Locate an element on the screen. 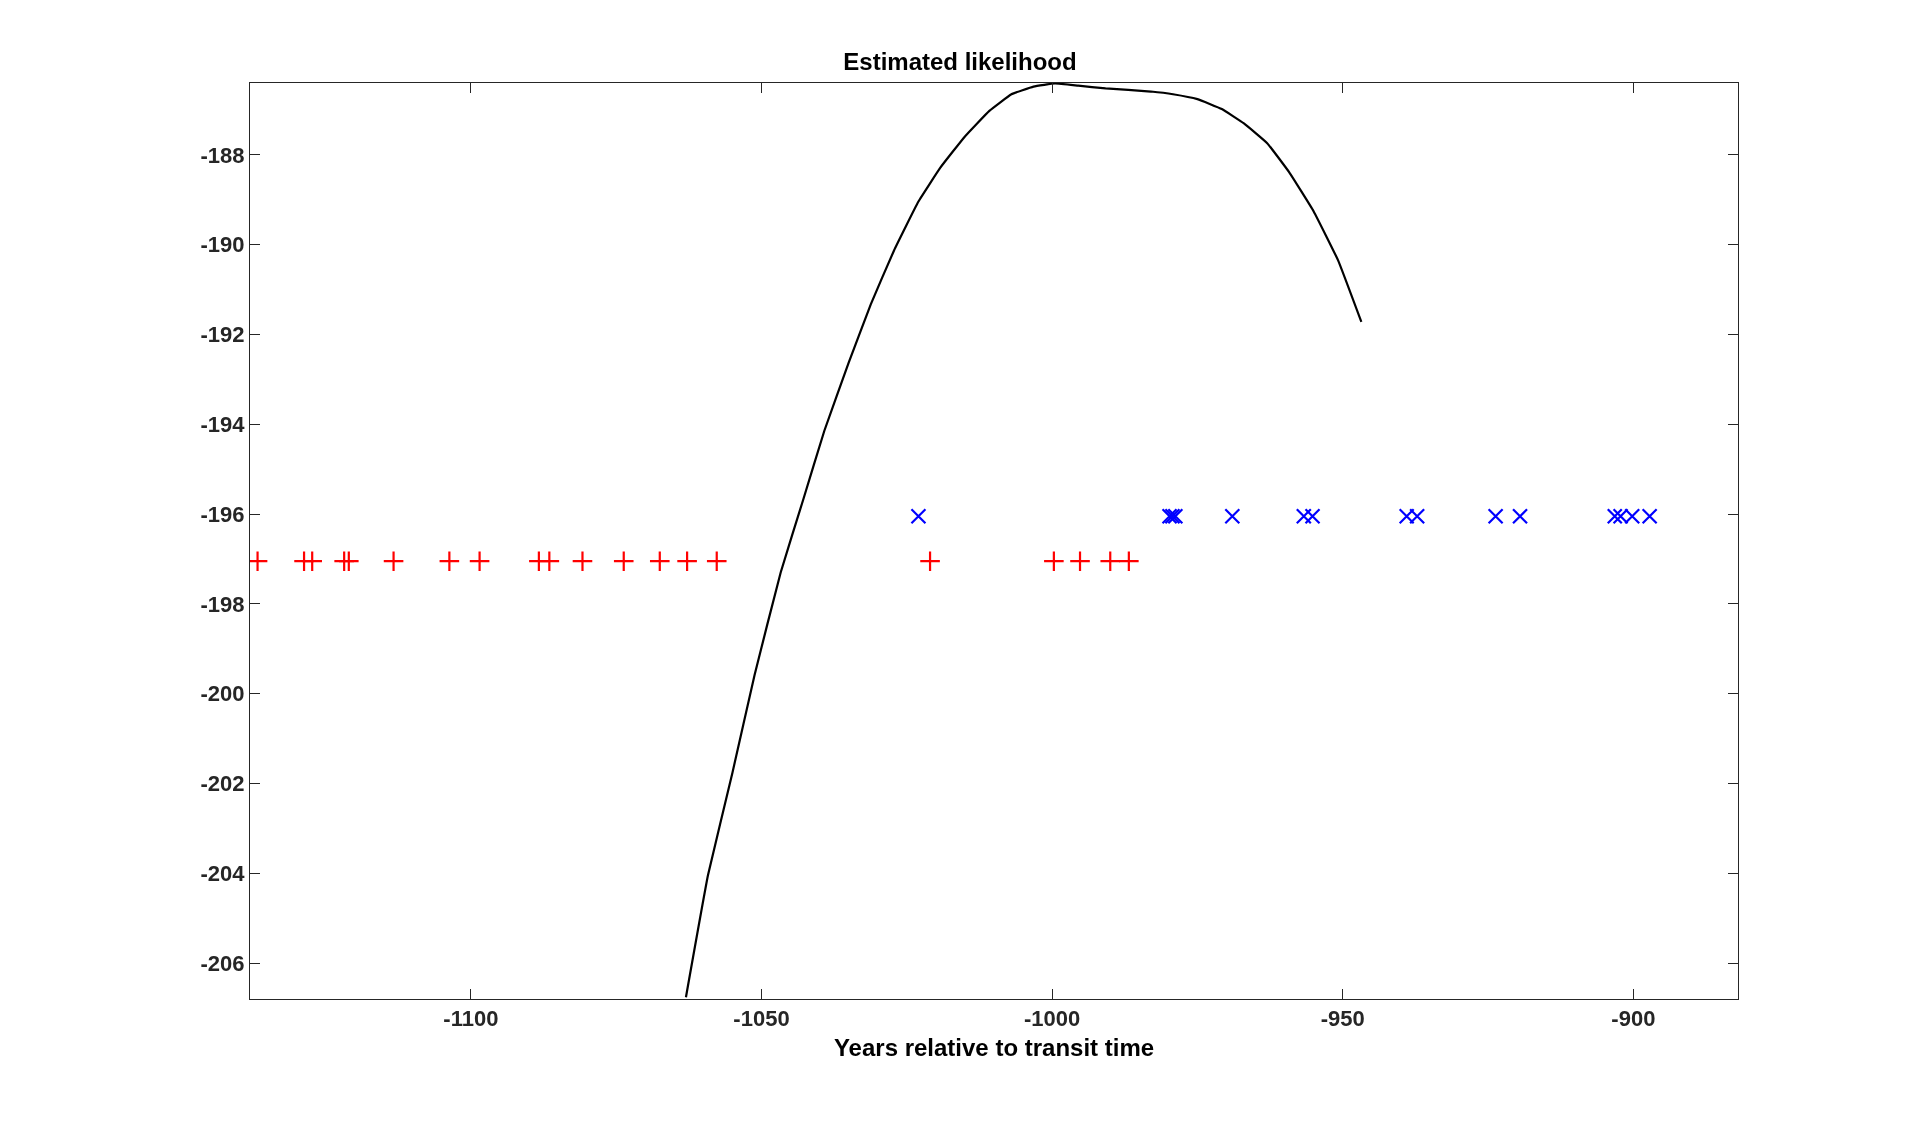 The image size is (1920, 1124). y-tick-label: -206 is located at coordinates (222, 963).